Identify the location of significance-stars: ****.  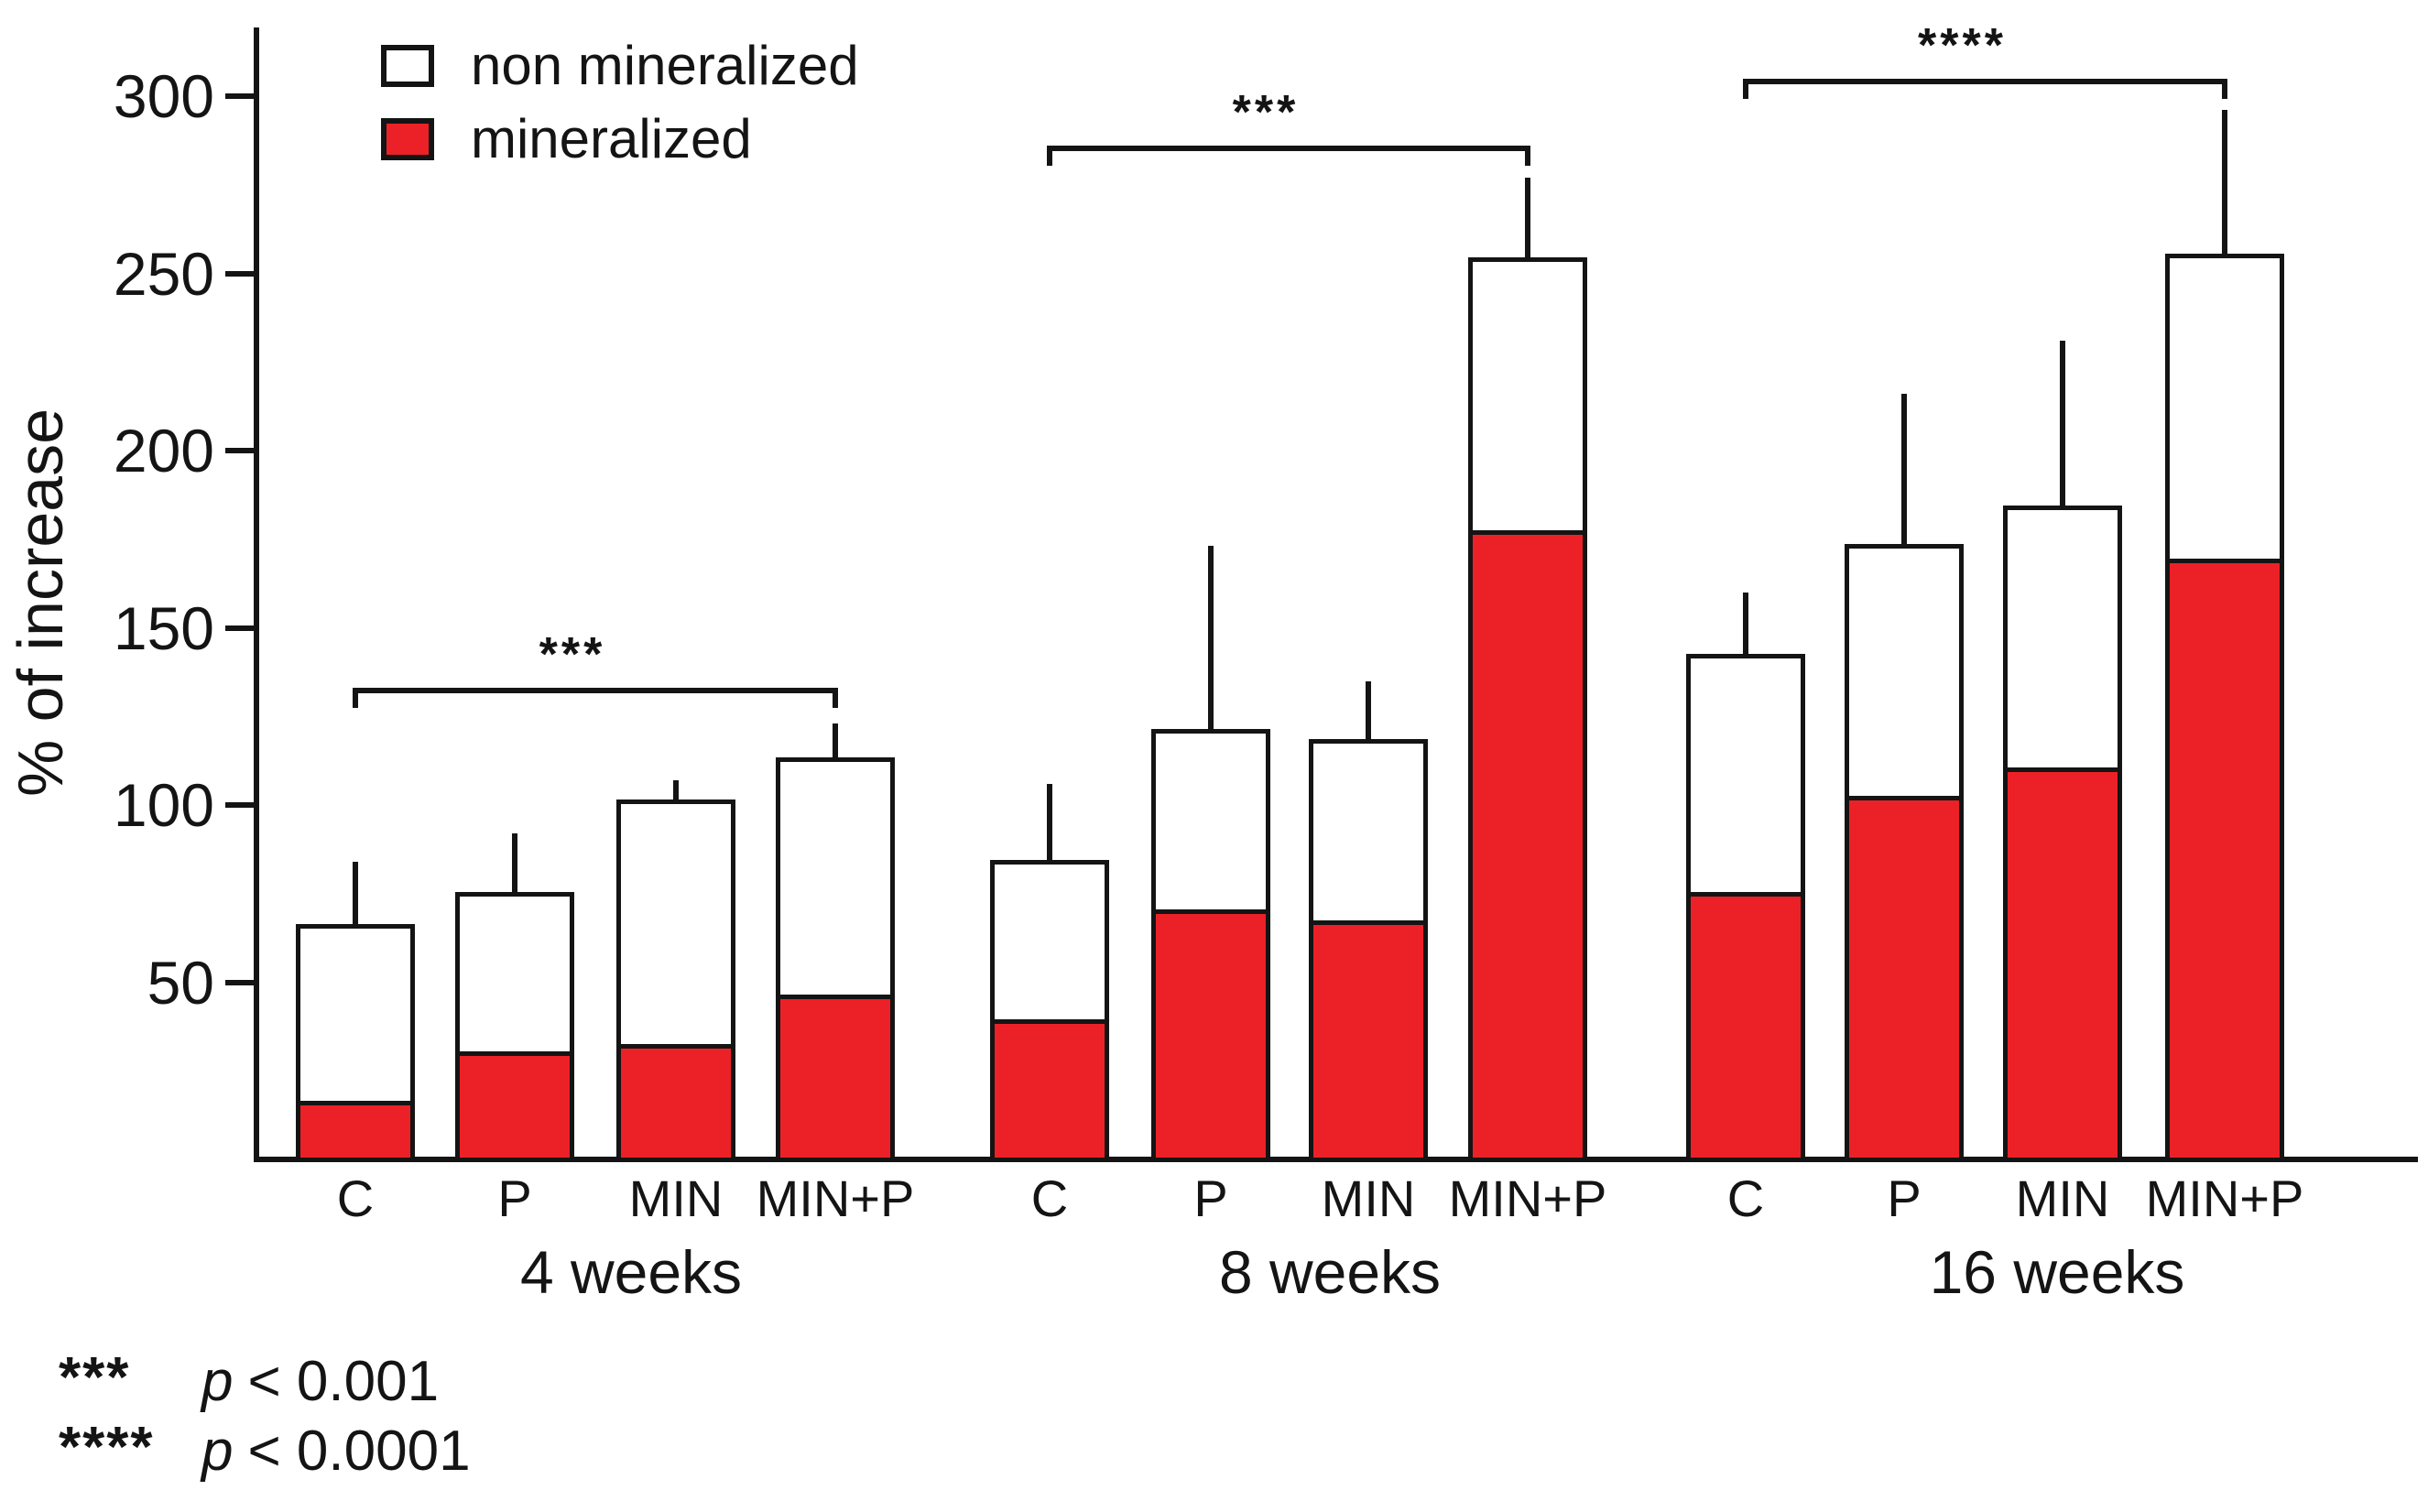
(1963, 45).